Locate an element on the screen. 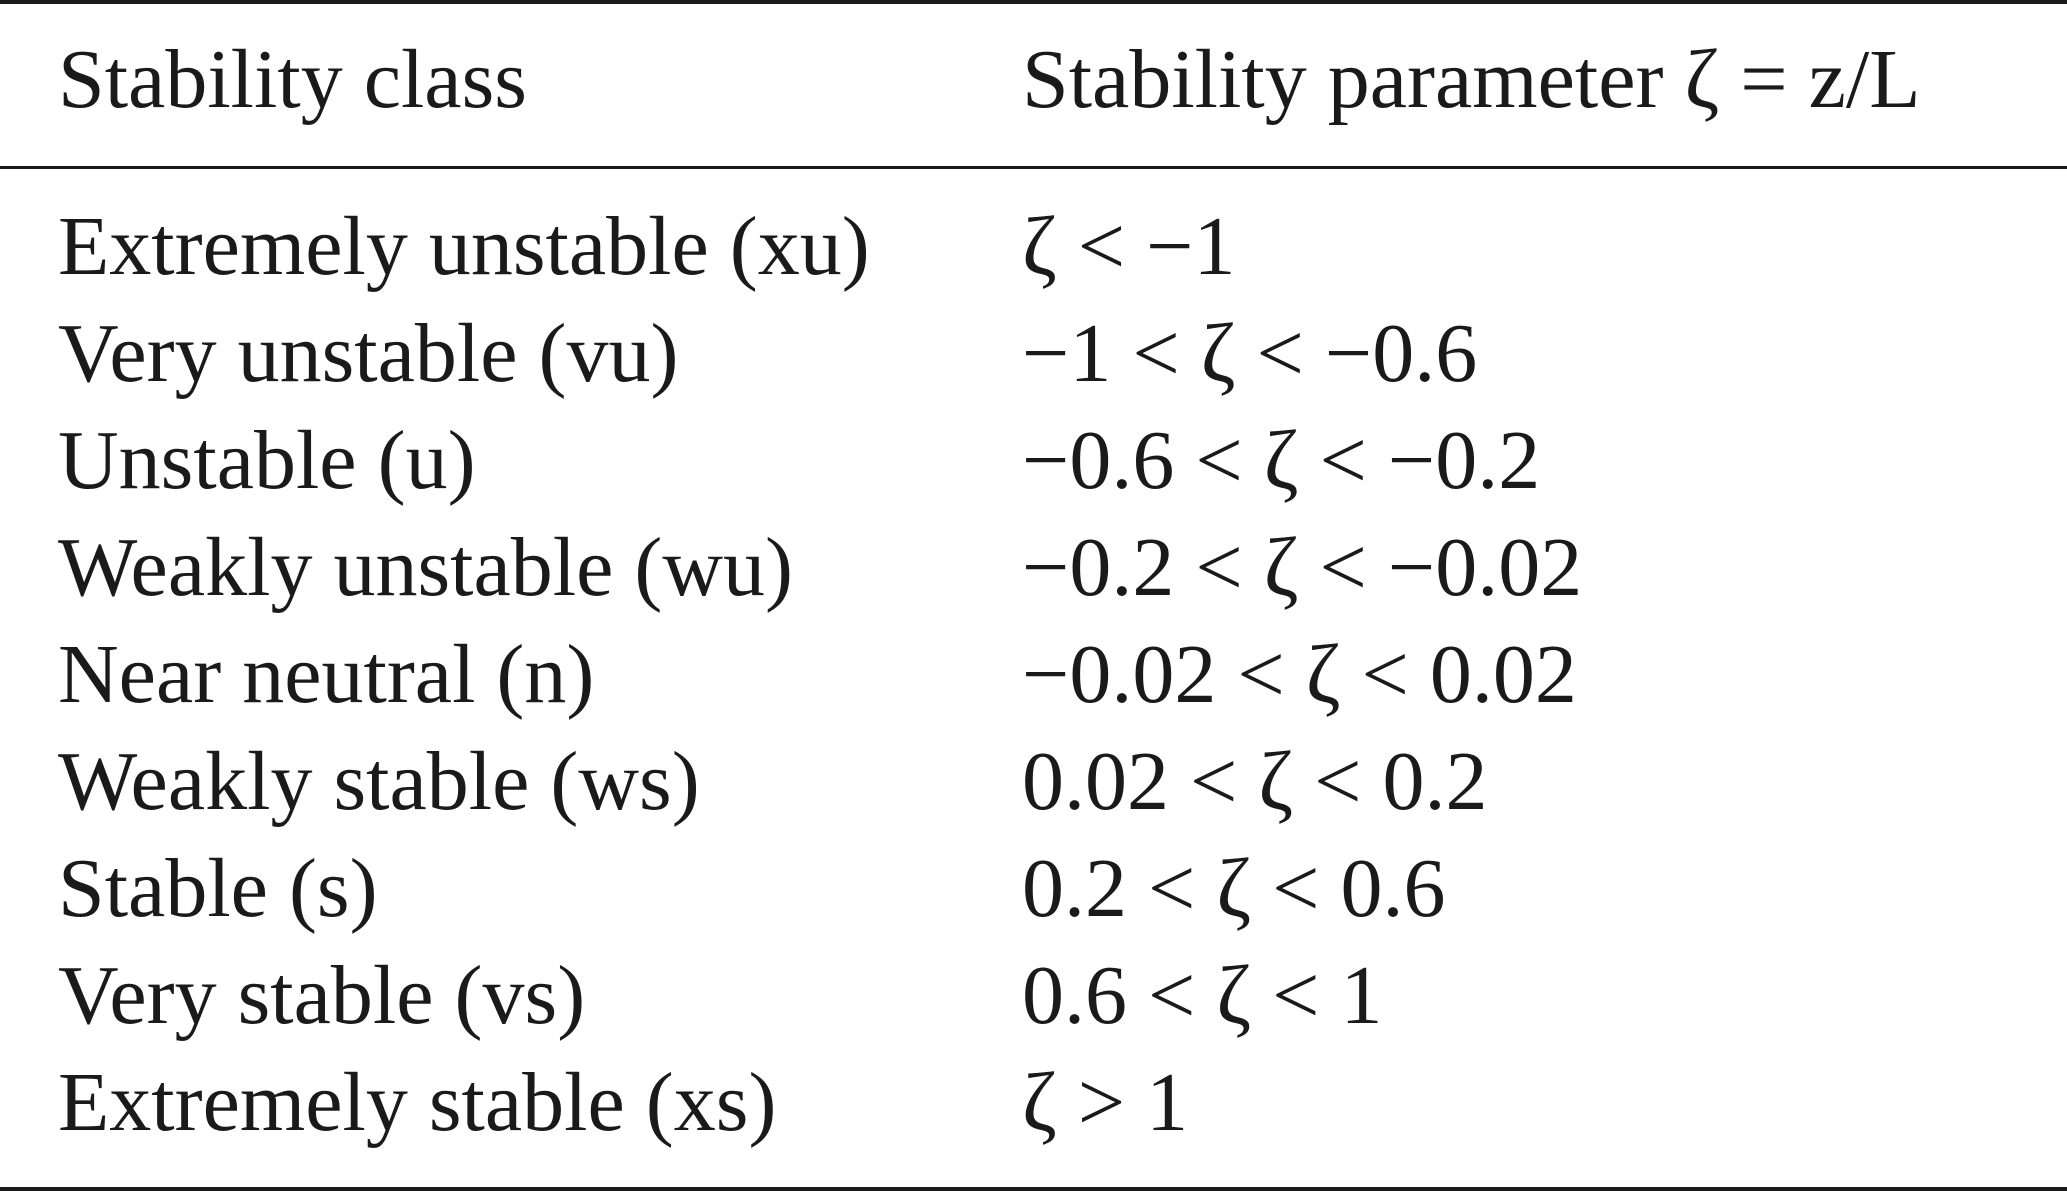 The image size is (2067, 1192). table-header-rule is located at coordinates (1033, 167).